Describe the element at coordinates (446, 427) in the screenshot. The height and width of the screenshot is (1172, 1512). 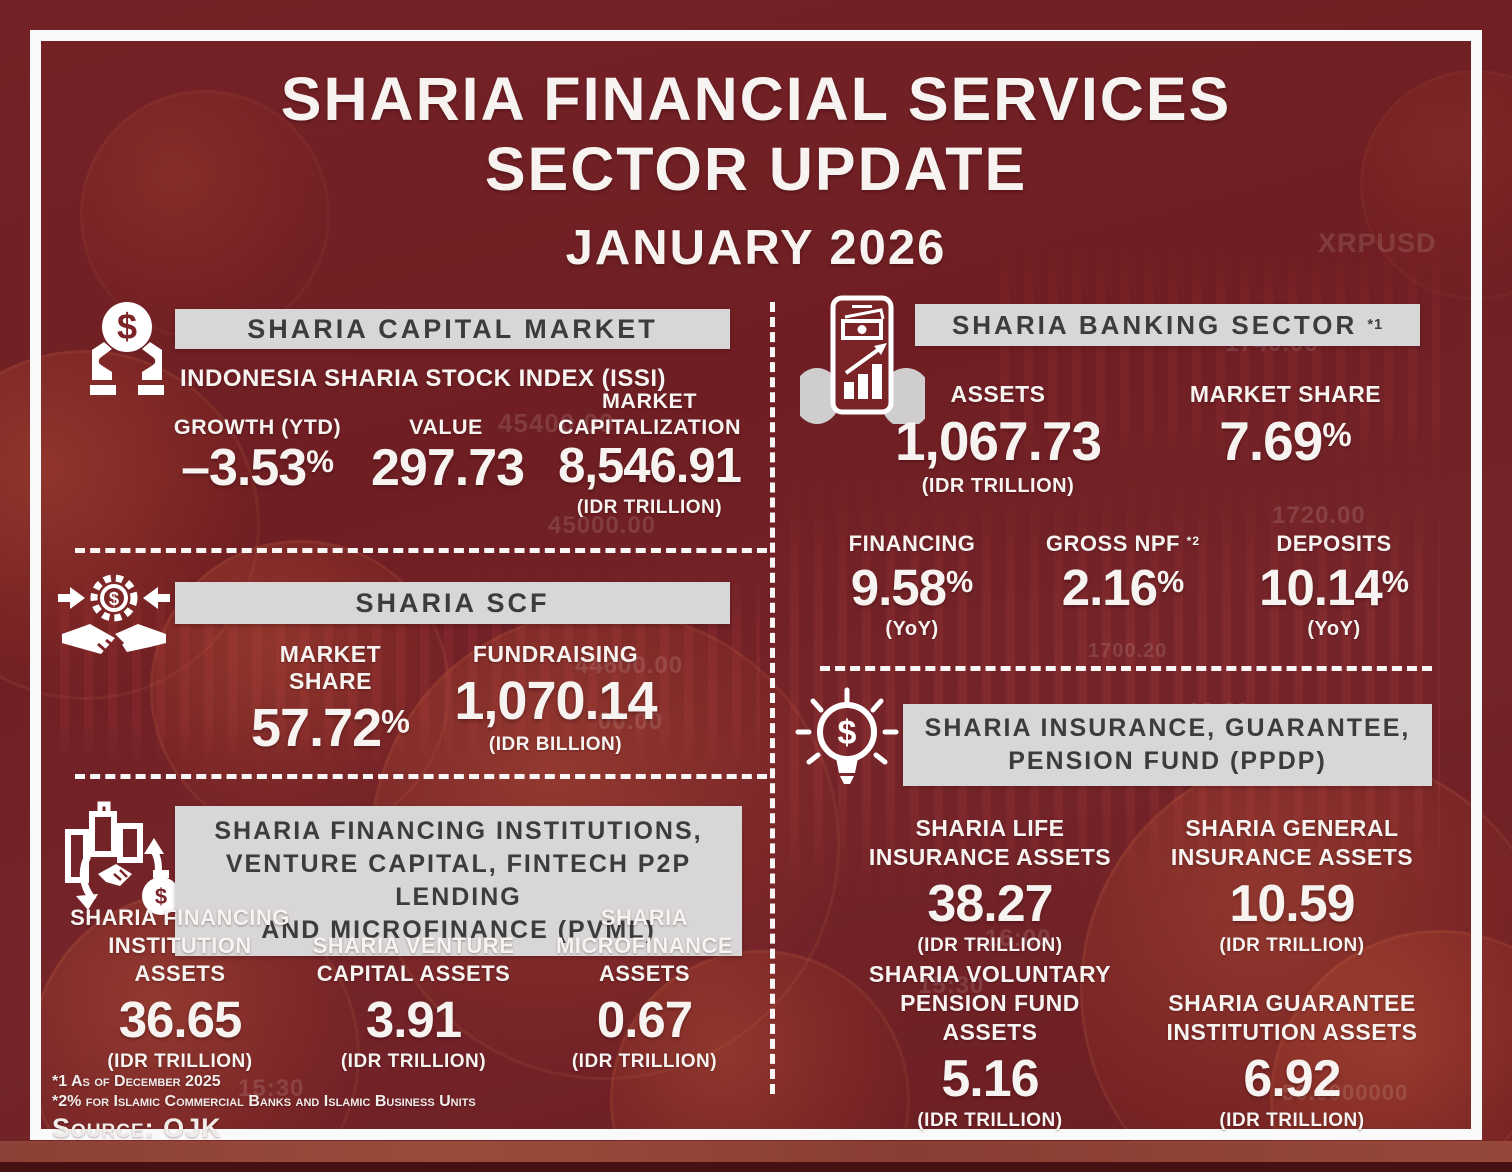
I see `stat-label: VALUE` at that location.